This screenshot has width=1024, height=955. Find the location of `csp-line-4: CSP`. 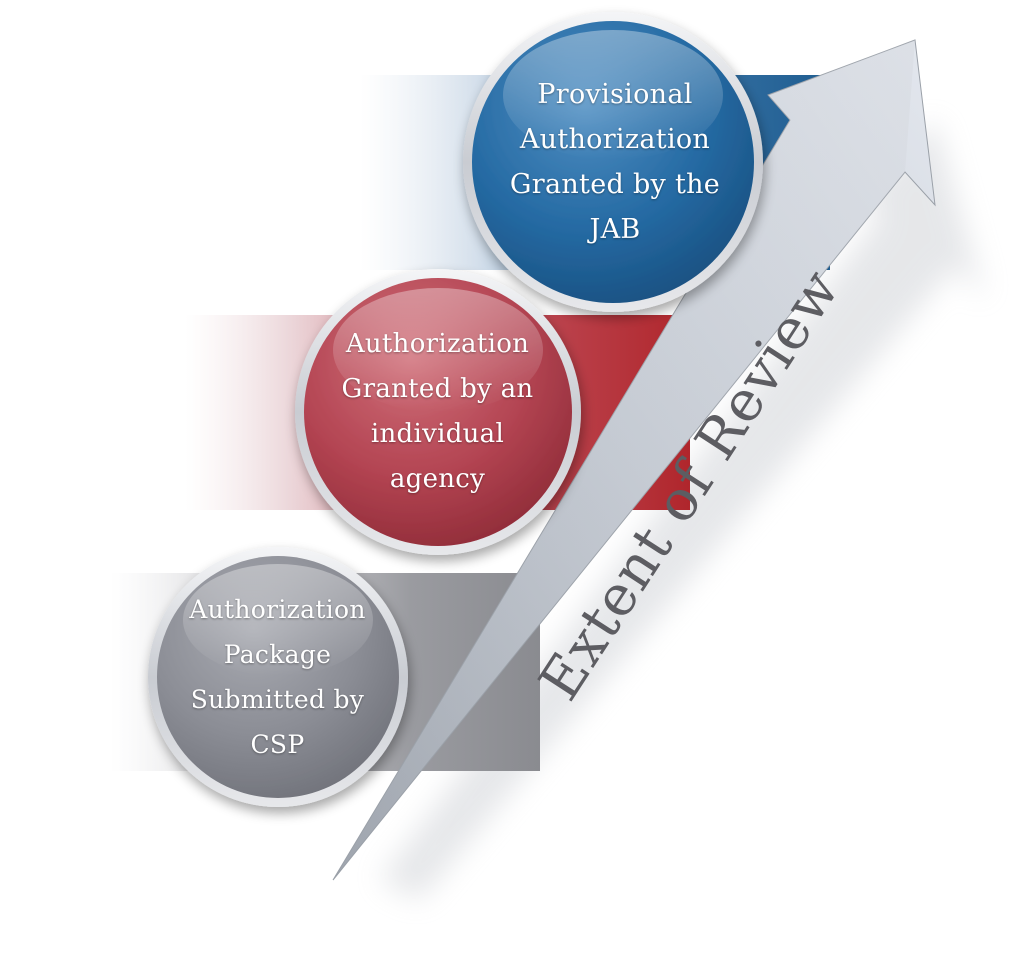

csp-line-4: CSP is located at coordinates (277, 744).